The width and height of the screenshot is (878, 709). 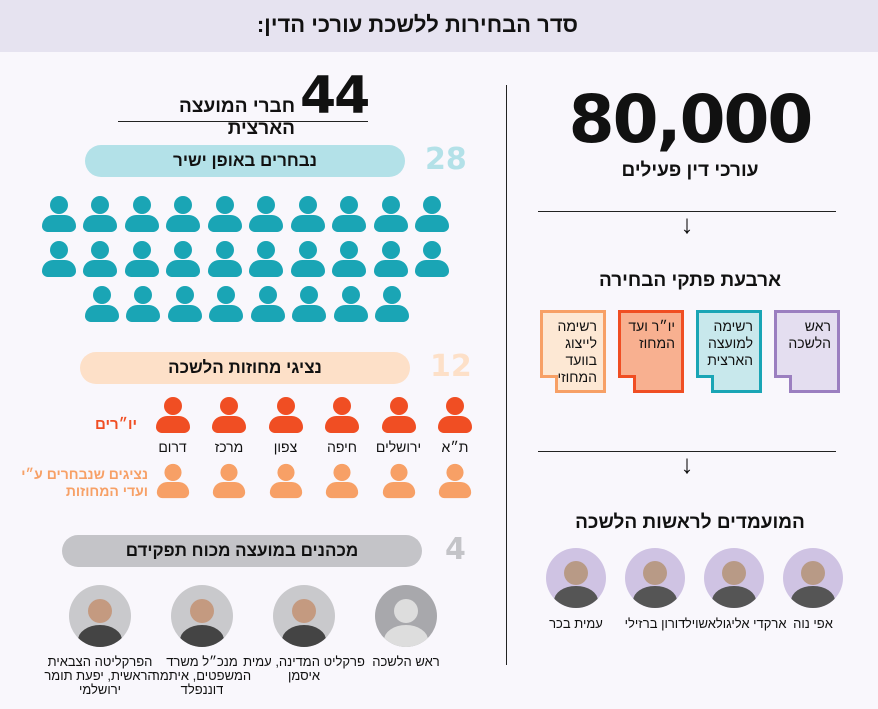 I want to click on ballot-label: יו״ר ועד המחוז, so click(x=651, y=334).